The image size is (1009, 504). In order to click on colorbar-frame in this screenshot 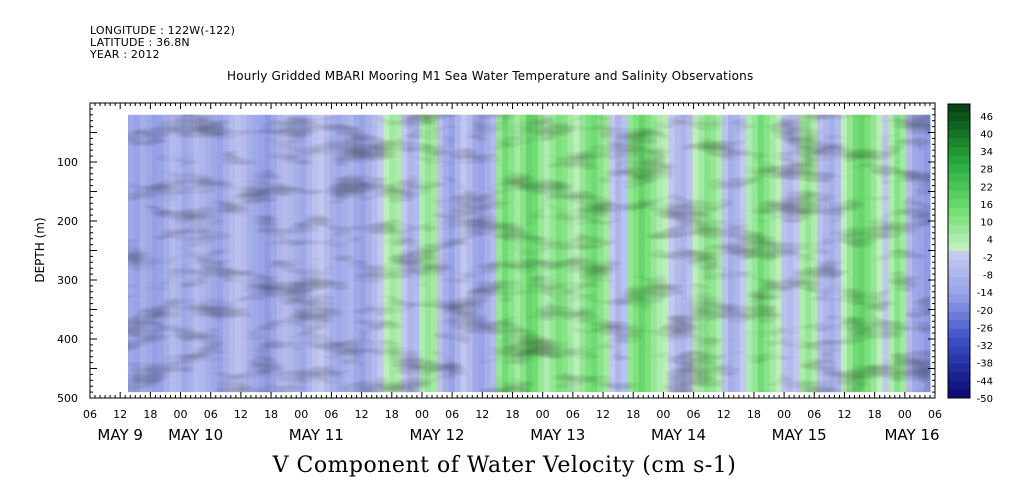, I will do `click(959, 251)`.